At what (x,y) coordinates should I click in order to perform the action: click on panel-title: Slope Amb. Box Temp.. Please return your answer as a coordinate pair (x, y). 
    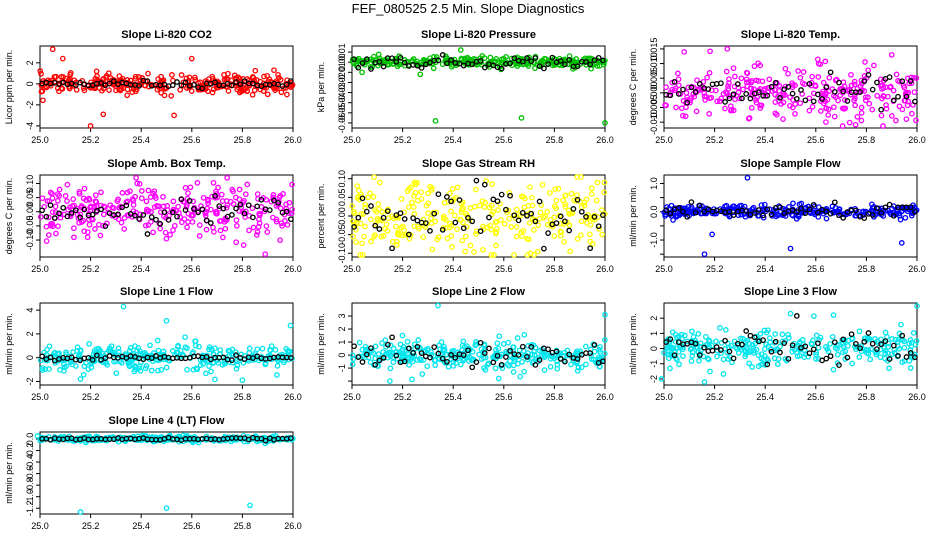
    Looking at the image, I should click on (166, 164).